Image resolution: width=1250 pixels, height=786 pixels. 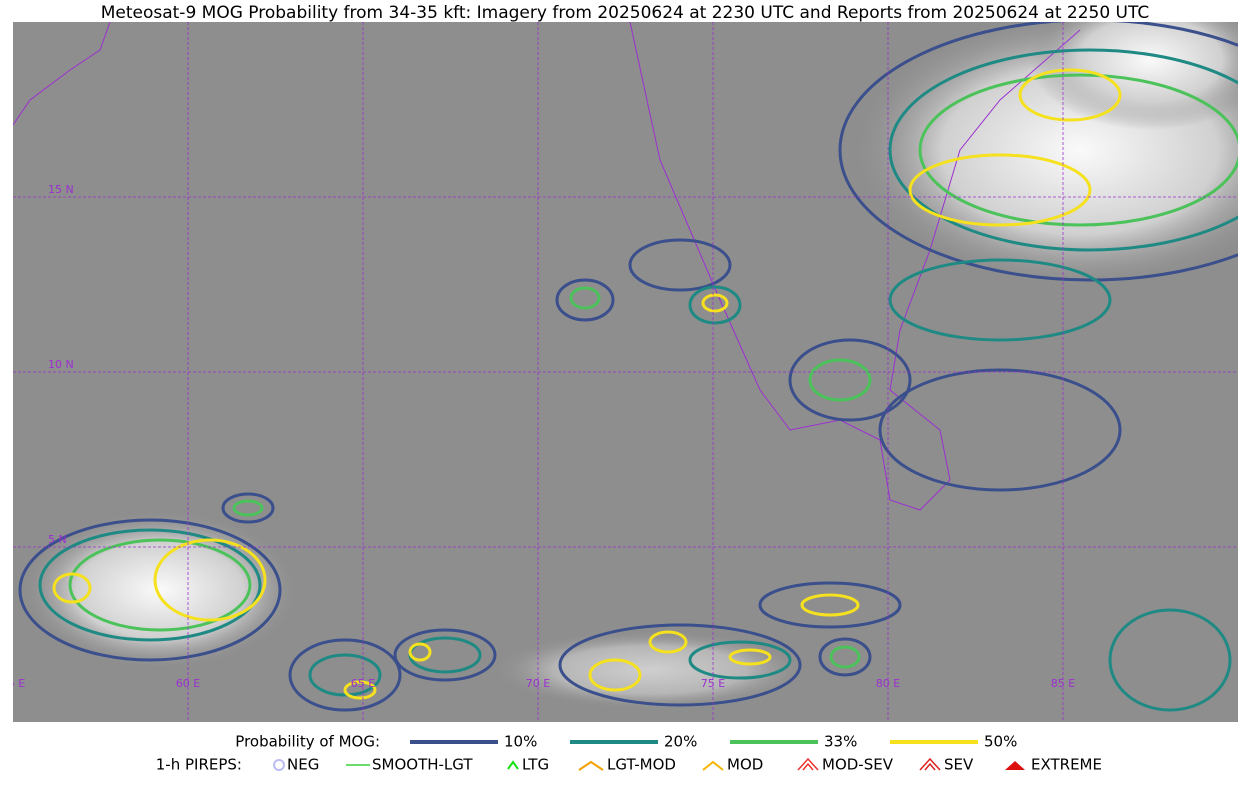 What do you see at coordinates (363, 683) in the screenshot?
I see `lon-label: 65 E` at bounding box center [363, 683].